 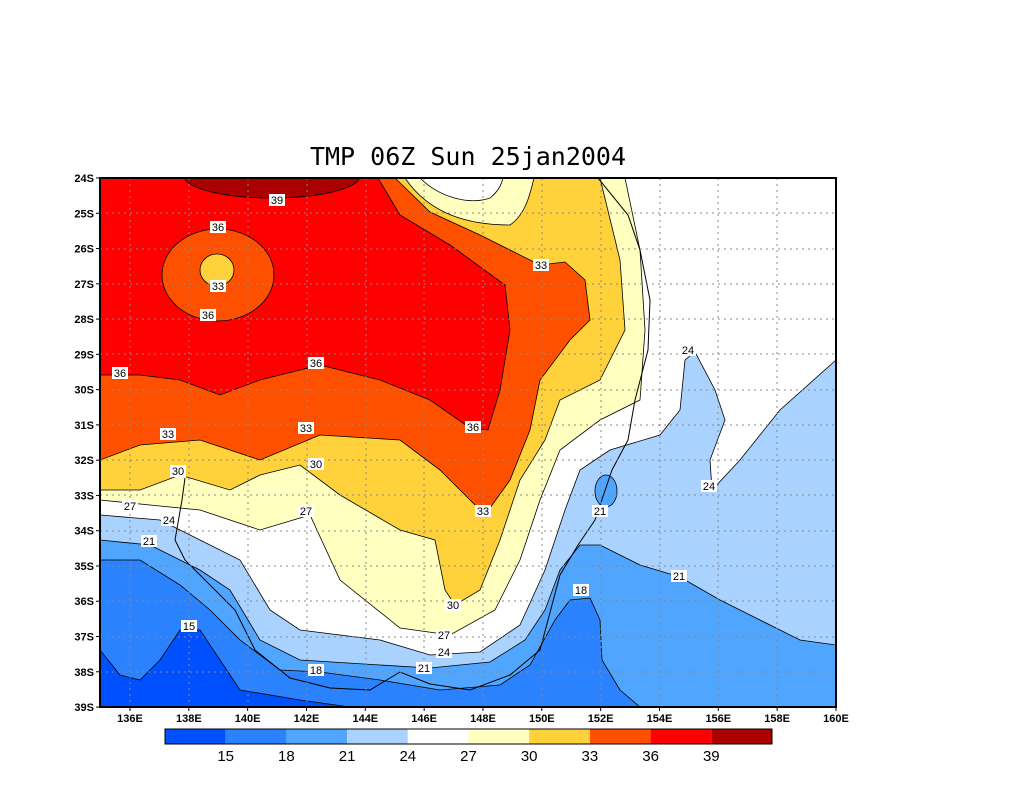 I want to click on lon-tick-label: 154E, so click(x=660, y=719).